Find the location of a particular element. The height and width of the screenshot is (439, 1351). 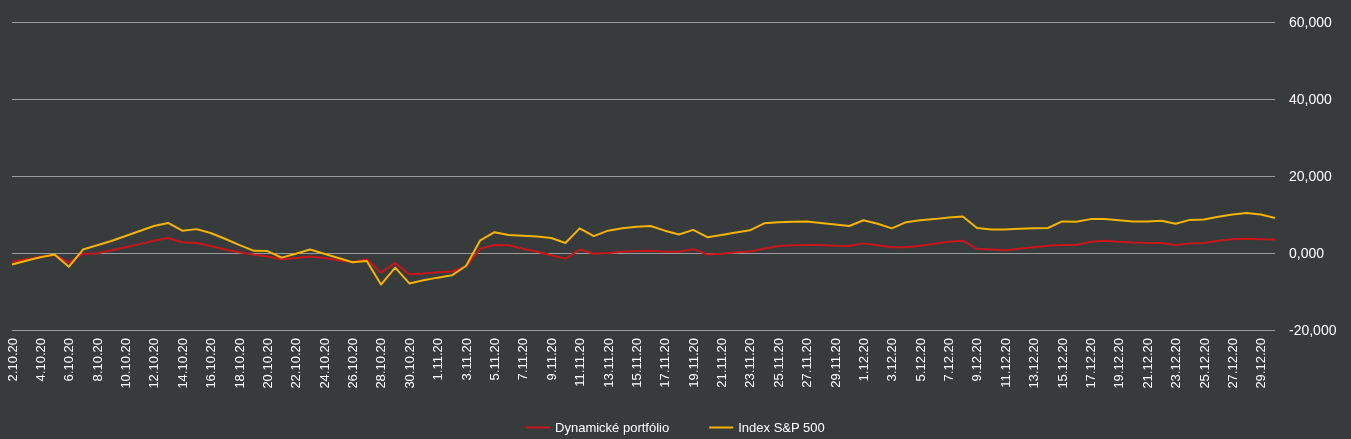

x-tick-label: 22.10.20 is located at coordinates (296, 363).